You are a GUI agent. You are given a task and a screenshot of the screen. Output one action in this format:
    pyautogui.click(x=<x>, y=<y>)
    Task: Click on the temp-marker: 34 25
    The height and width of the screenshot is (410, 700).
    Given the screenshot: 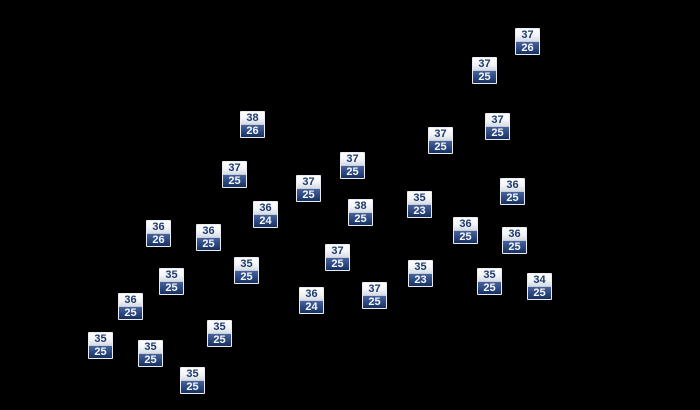 What is the action you would take?
    pyautogui.click(x=539, y=286)
    